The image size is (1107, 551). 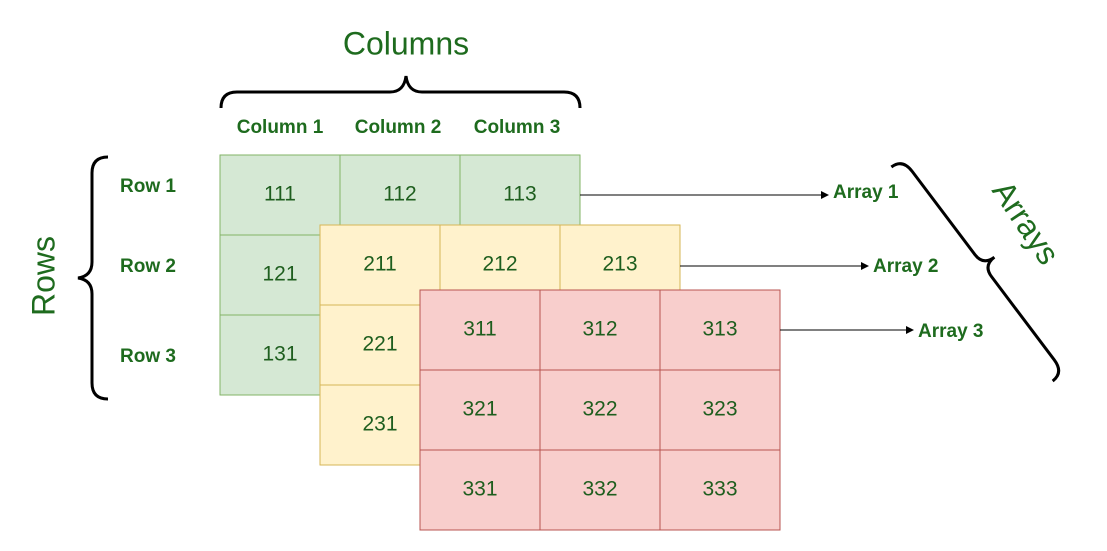 I want to click on cell-value: 313, so click(x=719, y=329).